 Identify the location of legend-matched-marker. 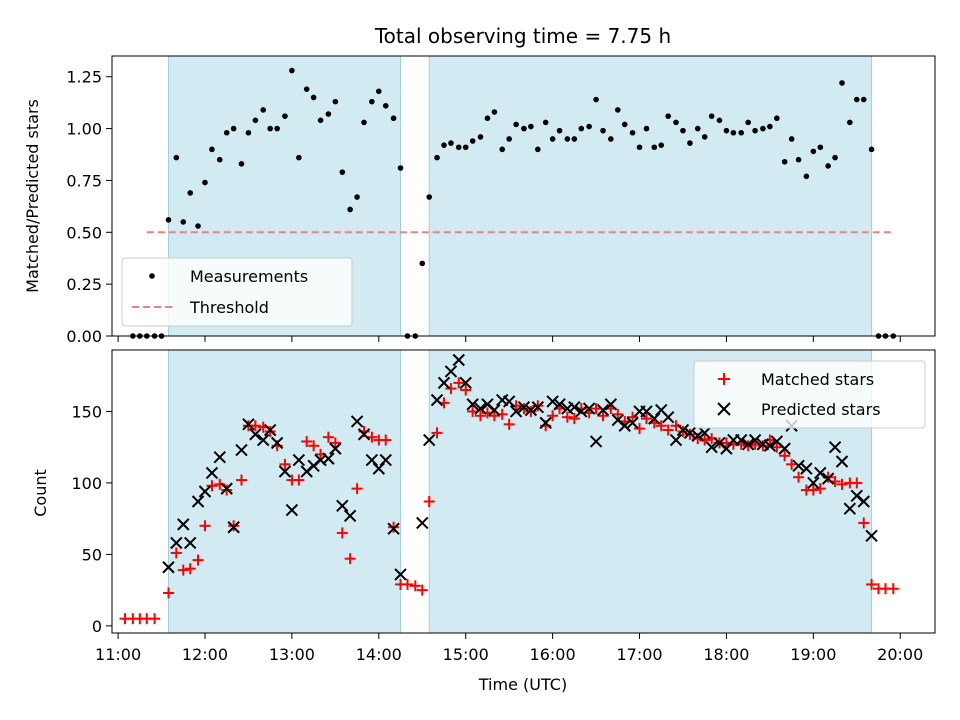
(724, 379).